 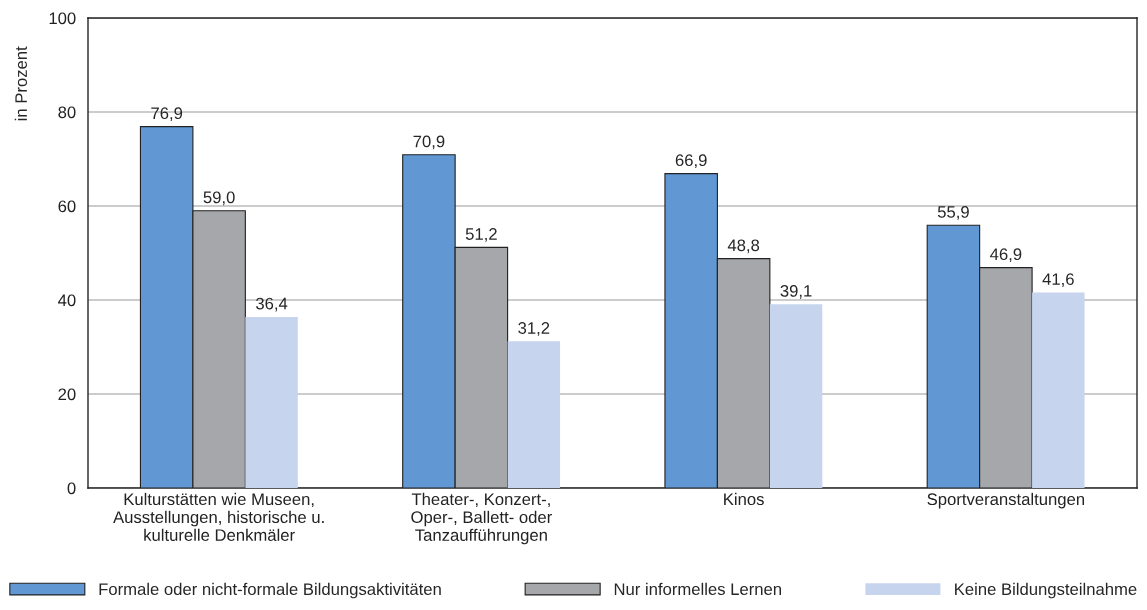 I want to click on y-axis-title: in Prozent, so click(x=21, y=83).